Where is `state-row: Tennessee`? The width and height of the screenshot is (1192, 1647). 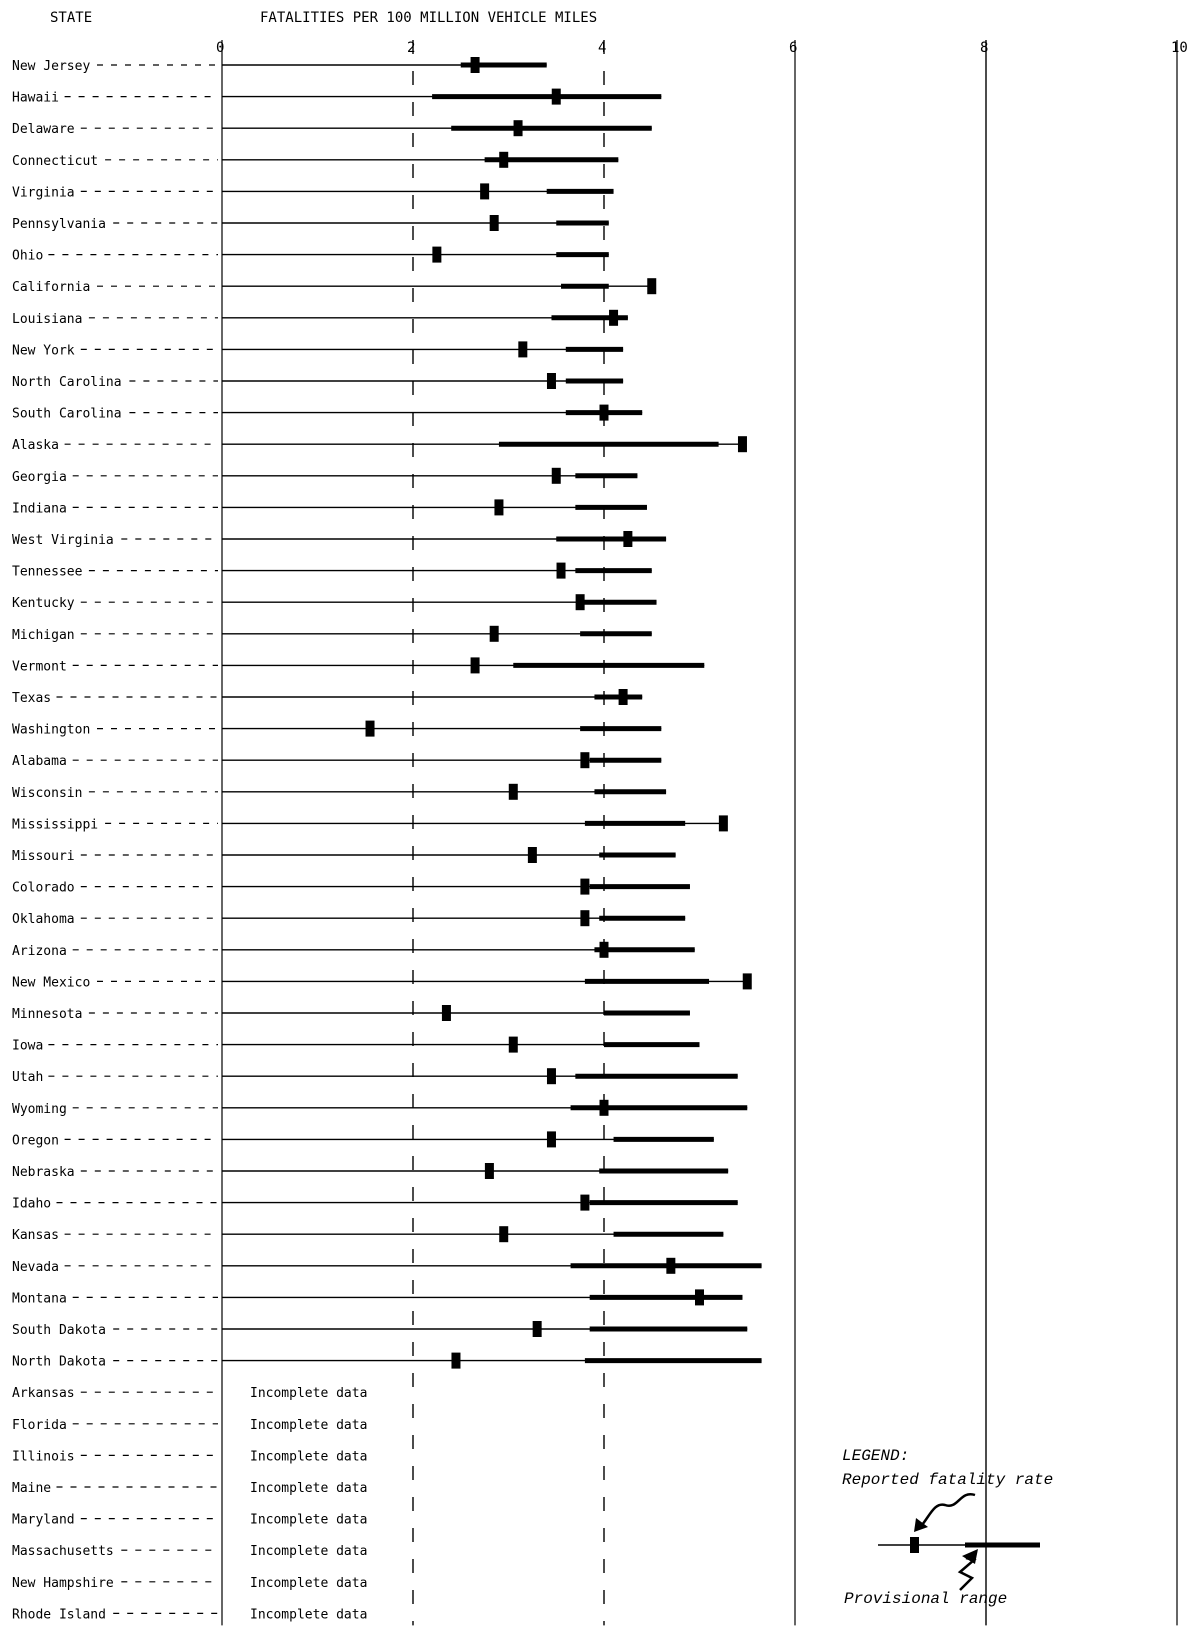
state-row: Tennessee is located at coordinates (332, 571).